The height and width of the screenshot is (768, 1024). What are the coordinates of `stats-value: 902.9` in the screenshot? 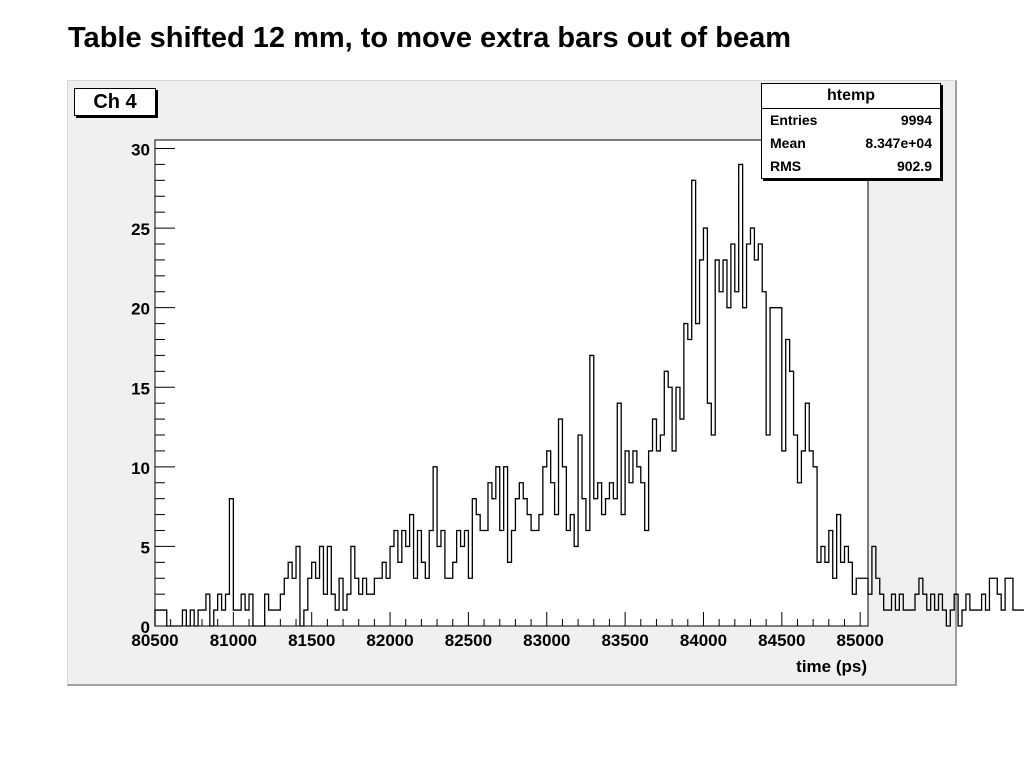 It's located at (914, 166).